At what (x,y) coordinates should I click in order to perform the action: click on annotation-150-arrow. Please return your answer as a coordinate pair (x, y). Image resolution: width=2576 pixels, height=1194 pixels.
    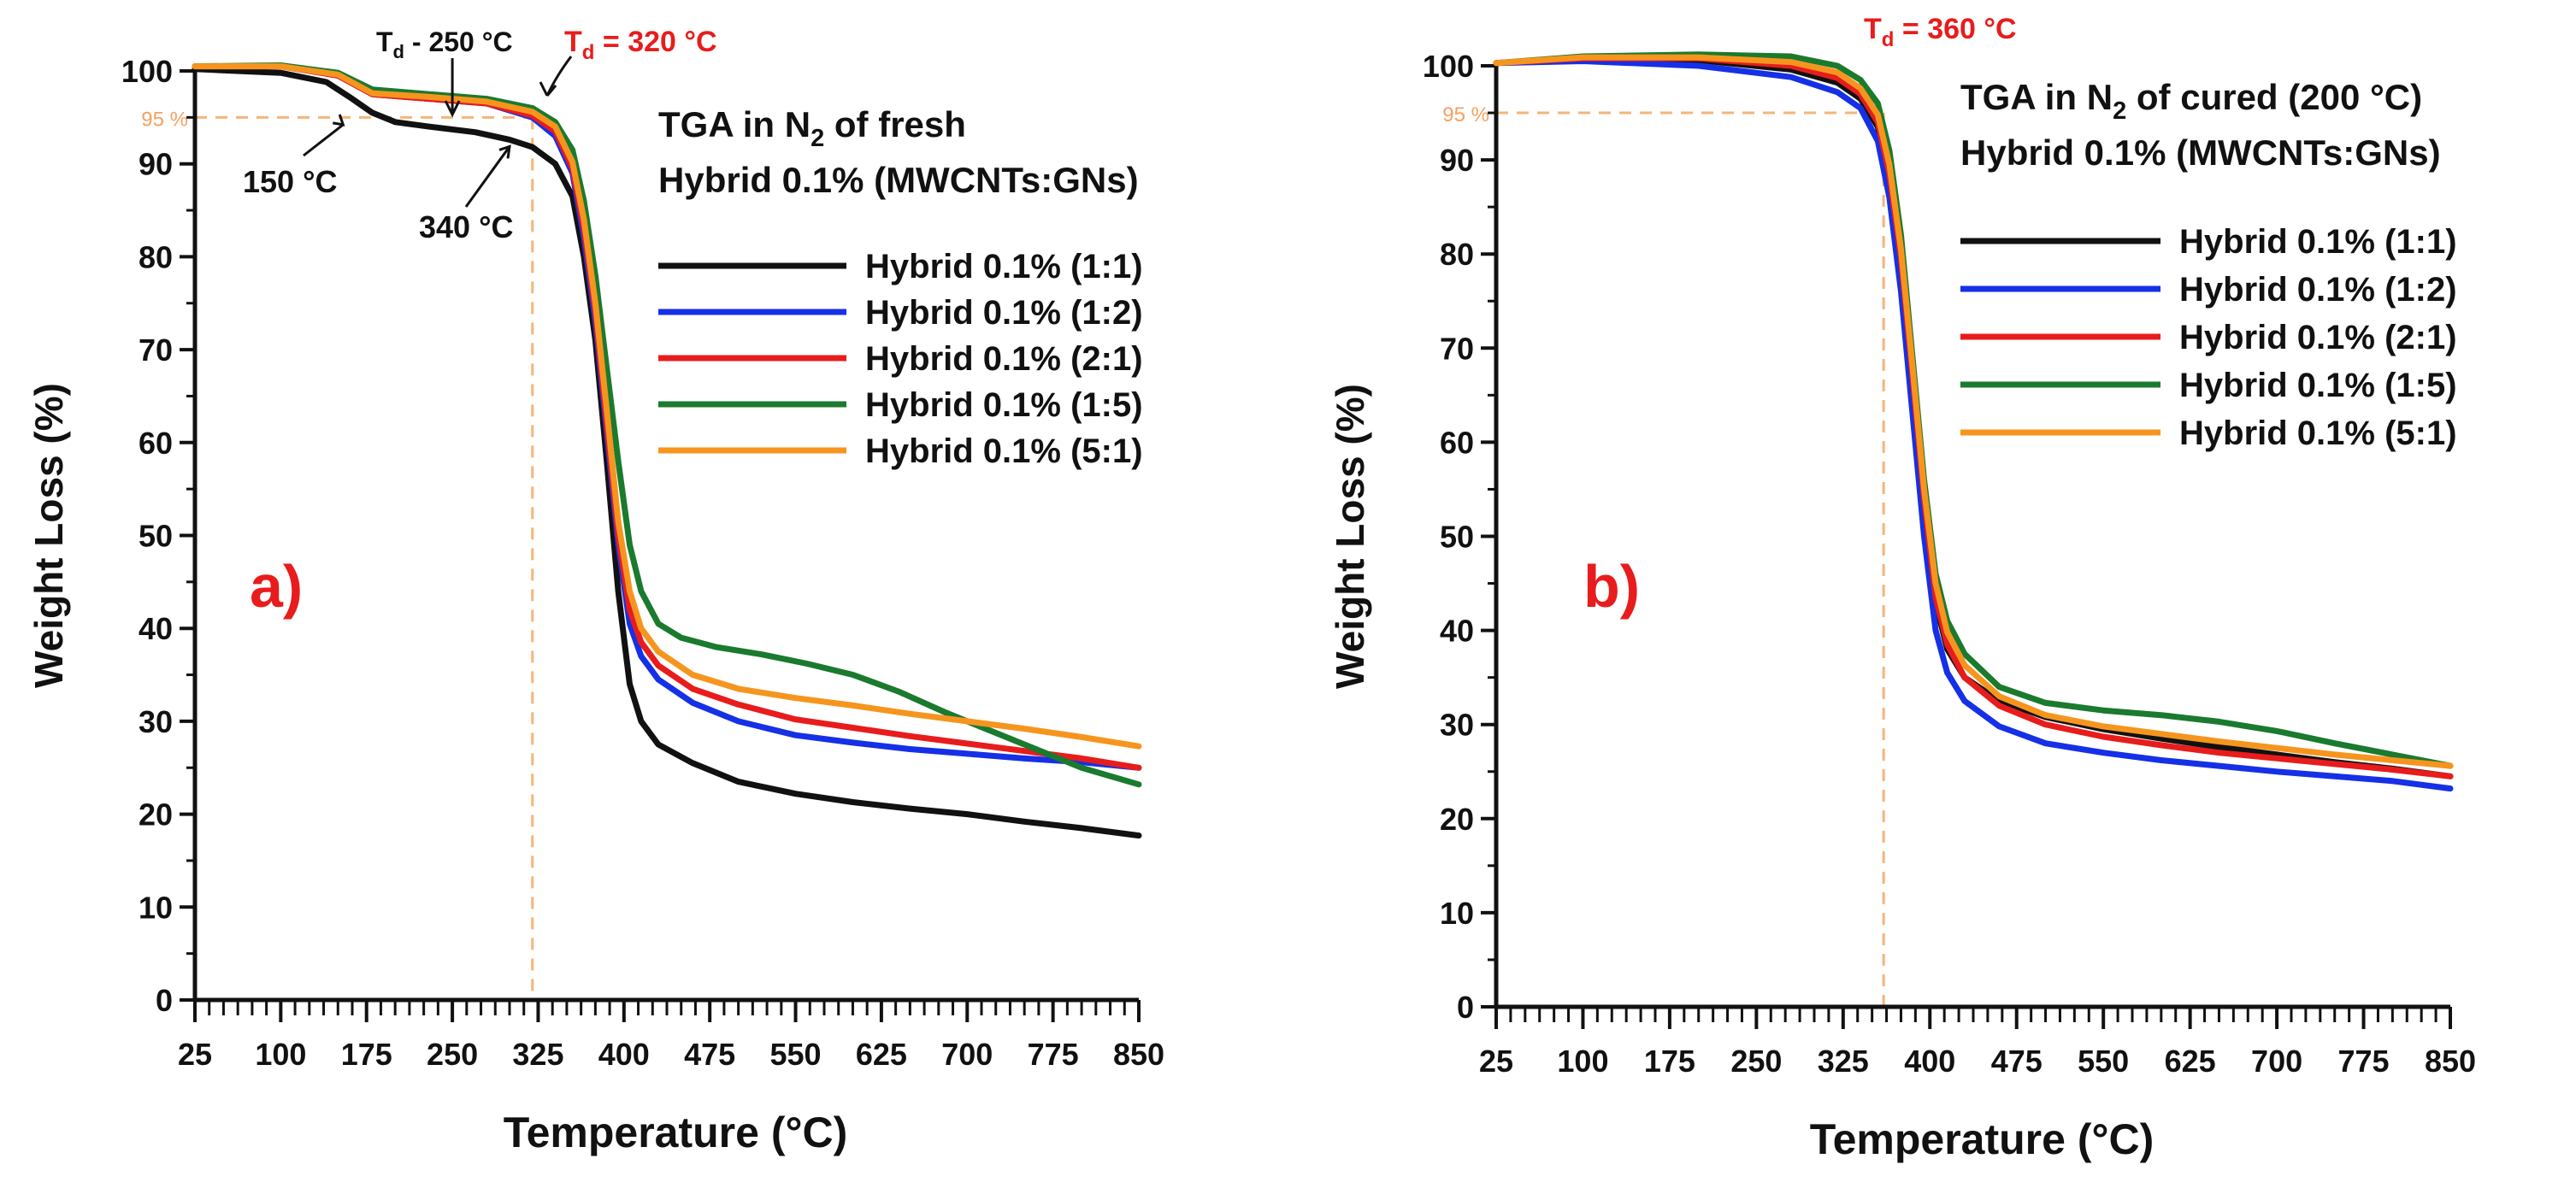
    Looking at the image, I should click on (324, 140).